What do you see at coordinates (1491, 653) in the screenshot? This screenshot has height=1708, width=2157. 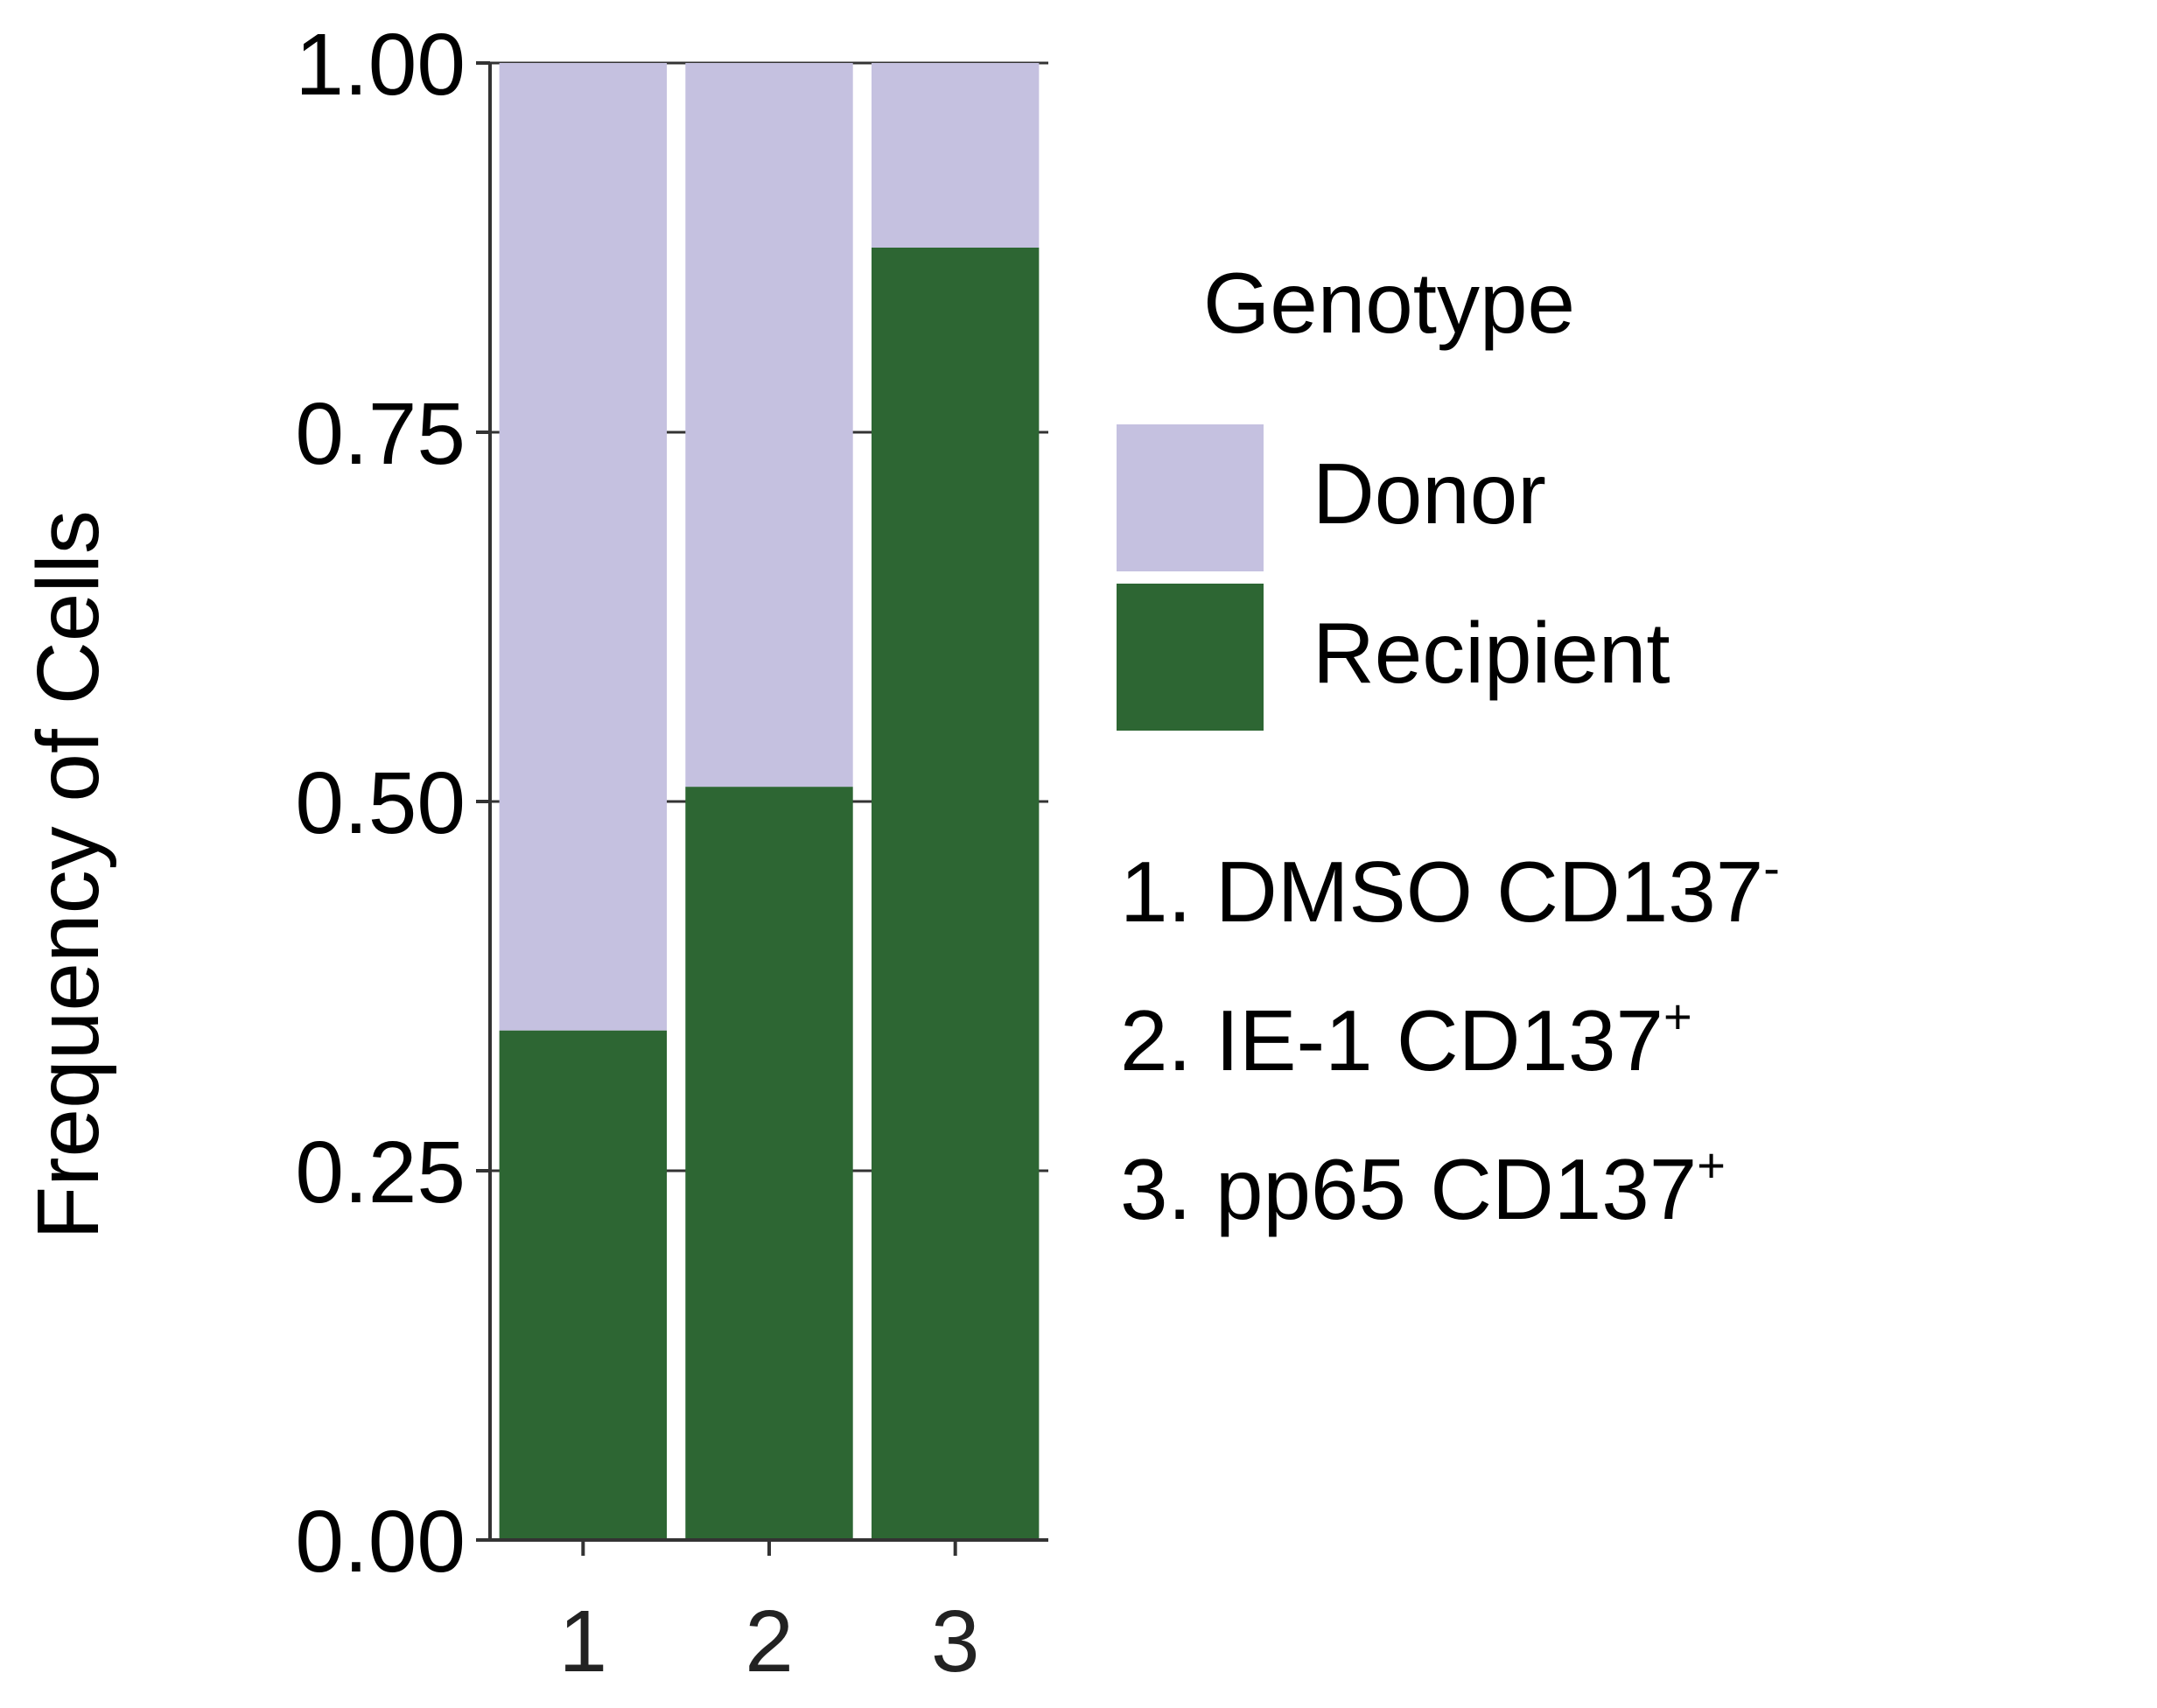 I see `legend-label-recipient: Recipient` at bounding box center [1491, 653].